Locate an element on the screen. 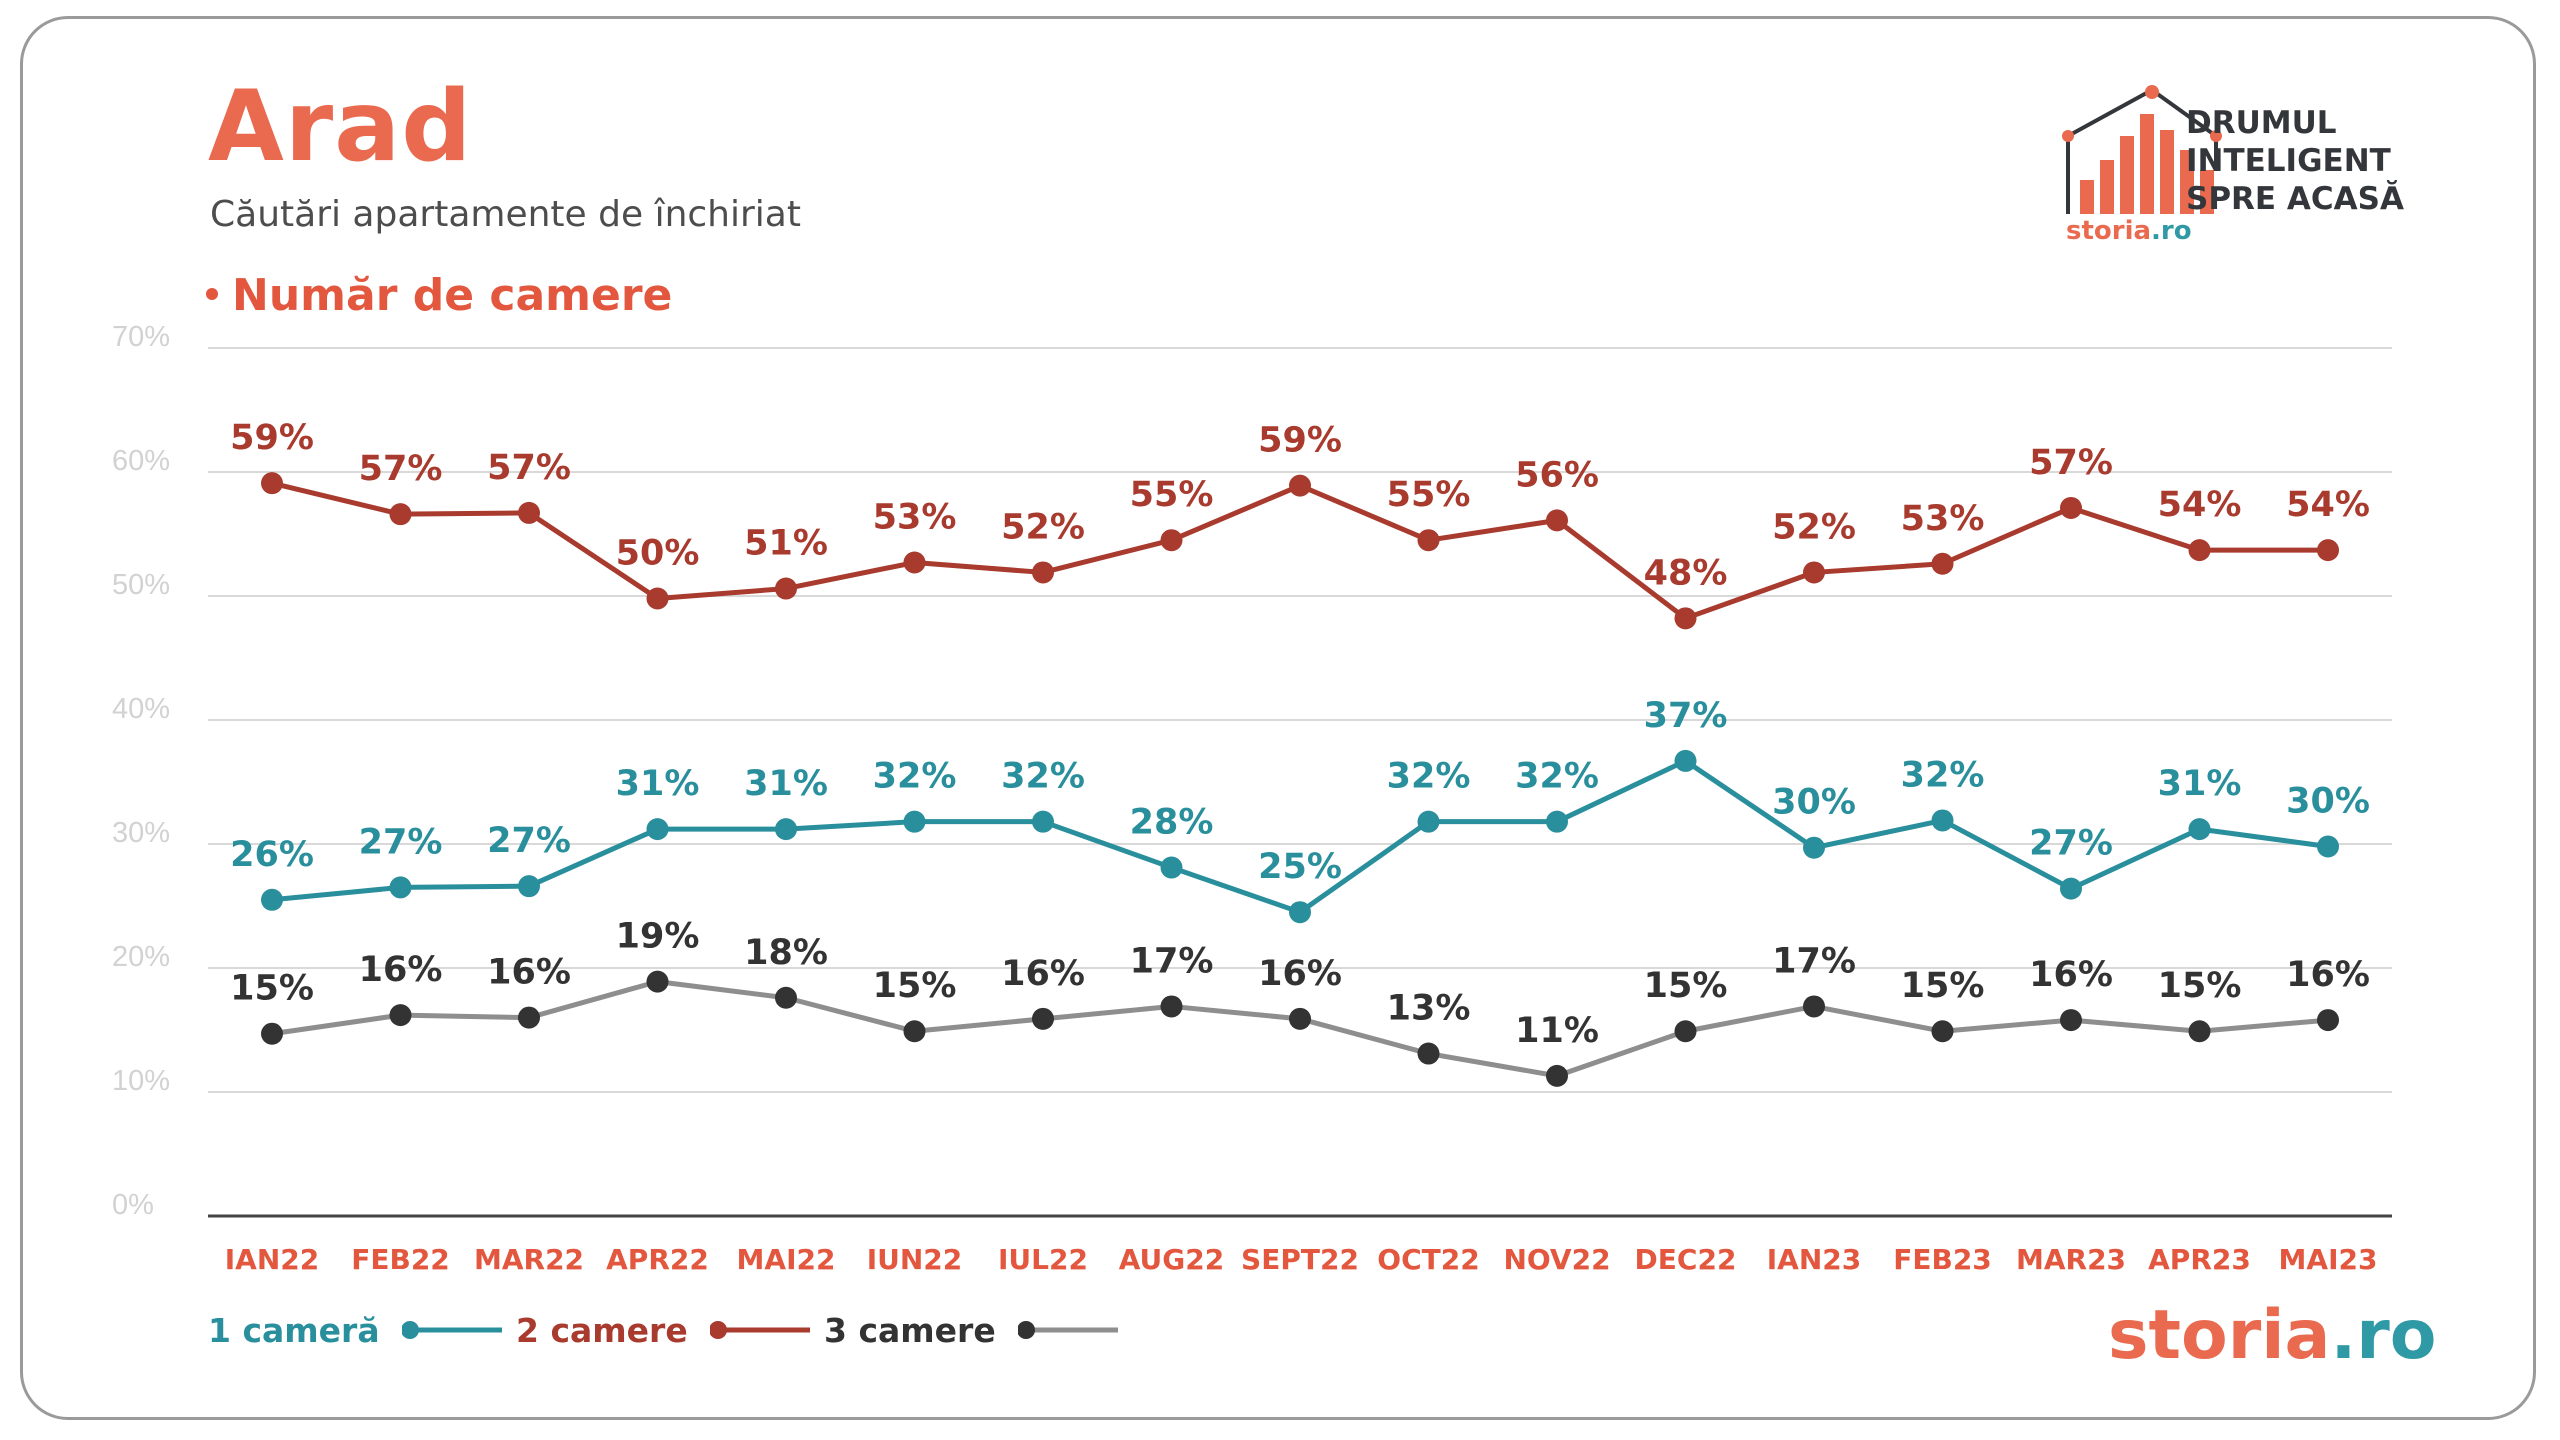 This screenshot has width=2560, height=1440. section-label: Număr de camere is located at coordinates (452, 295).